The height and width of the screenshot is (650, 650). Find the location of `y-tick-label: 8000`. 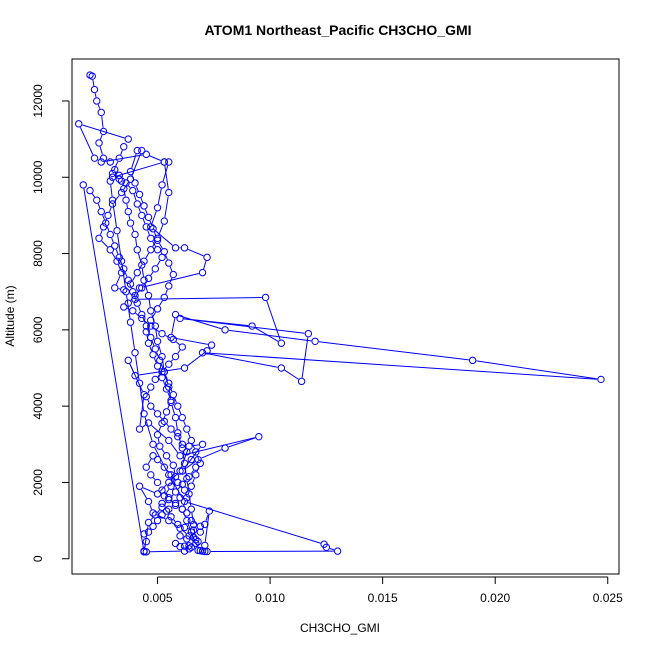

y-tick-label: 8000 is located at coordinates (38, 253).